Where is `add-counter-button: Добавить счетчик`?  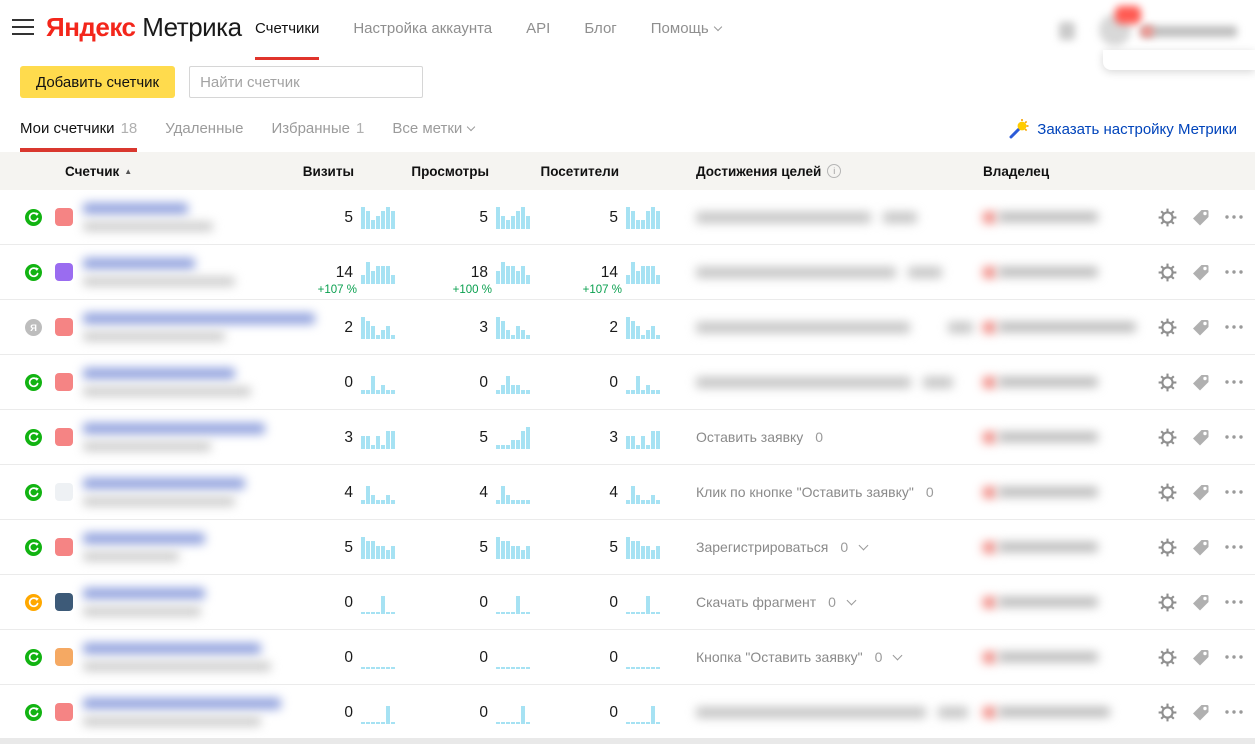 add-counter-button: Добавить счетчик is located at coordinates (98, 82).